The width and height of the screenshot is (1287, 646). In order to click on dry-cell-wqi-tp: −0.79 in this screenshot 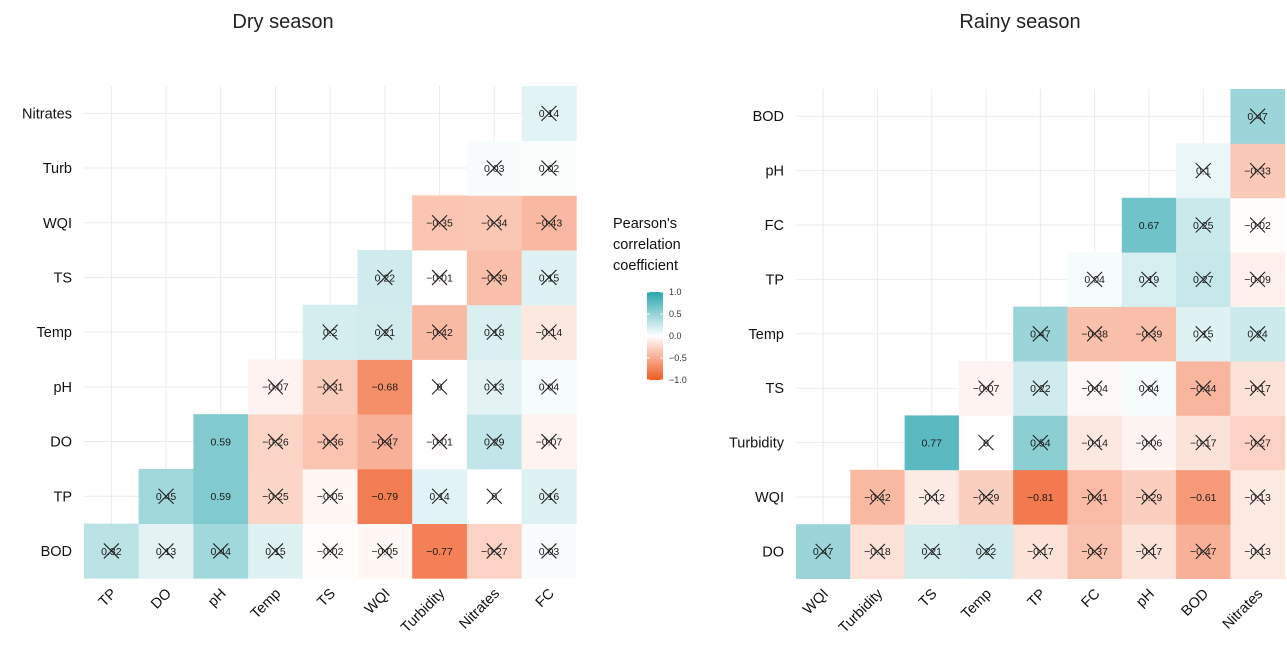, I will do `click(385, 496)`.